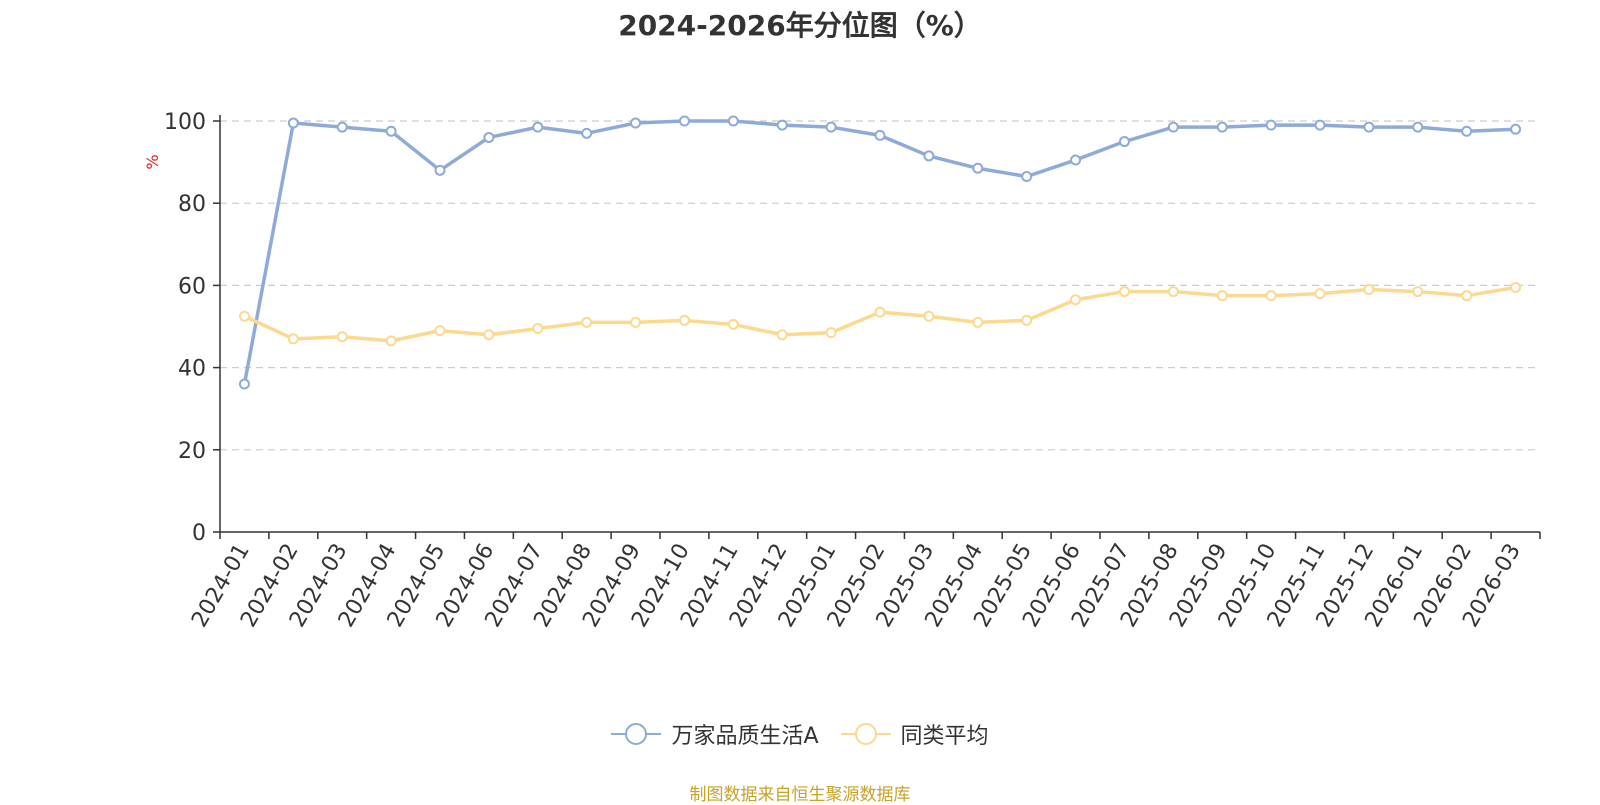 The height and width of the screenshot is (805, 1600). I want to click on legend-item-series-b: 同类平均, so click(914, 734).